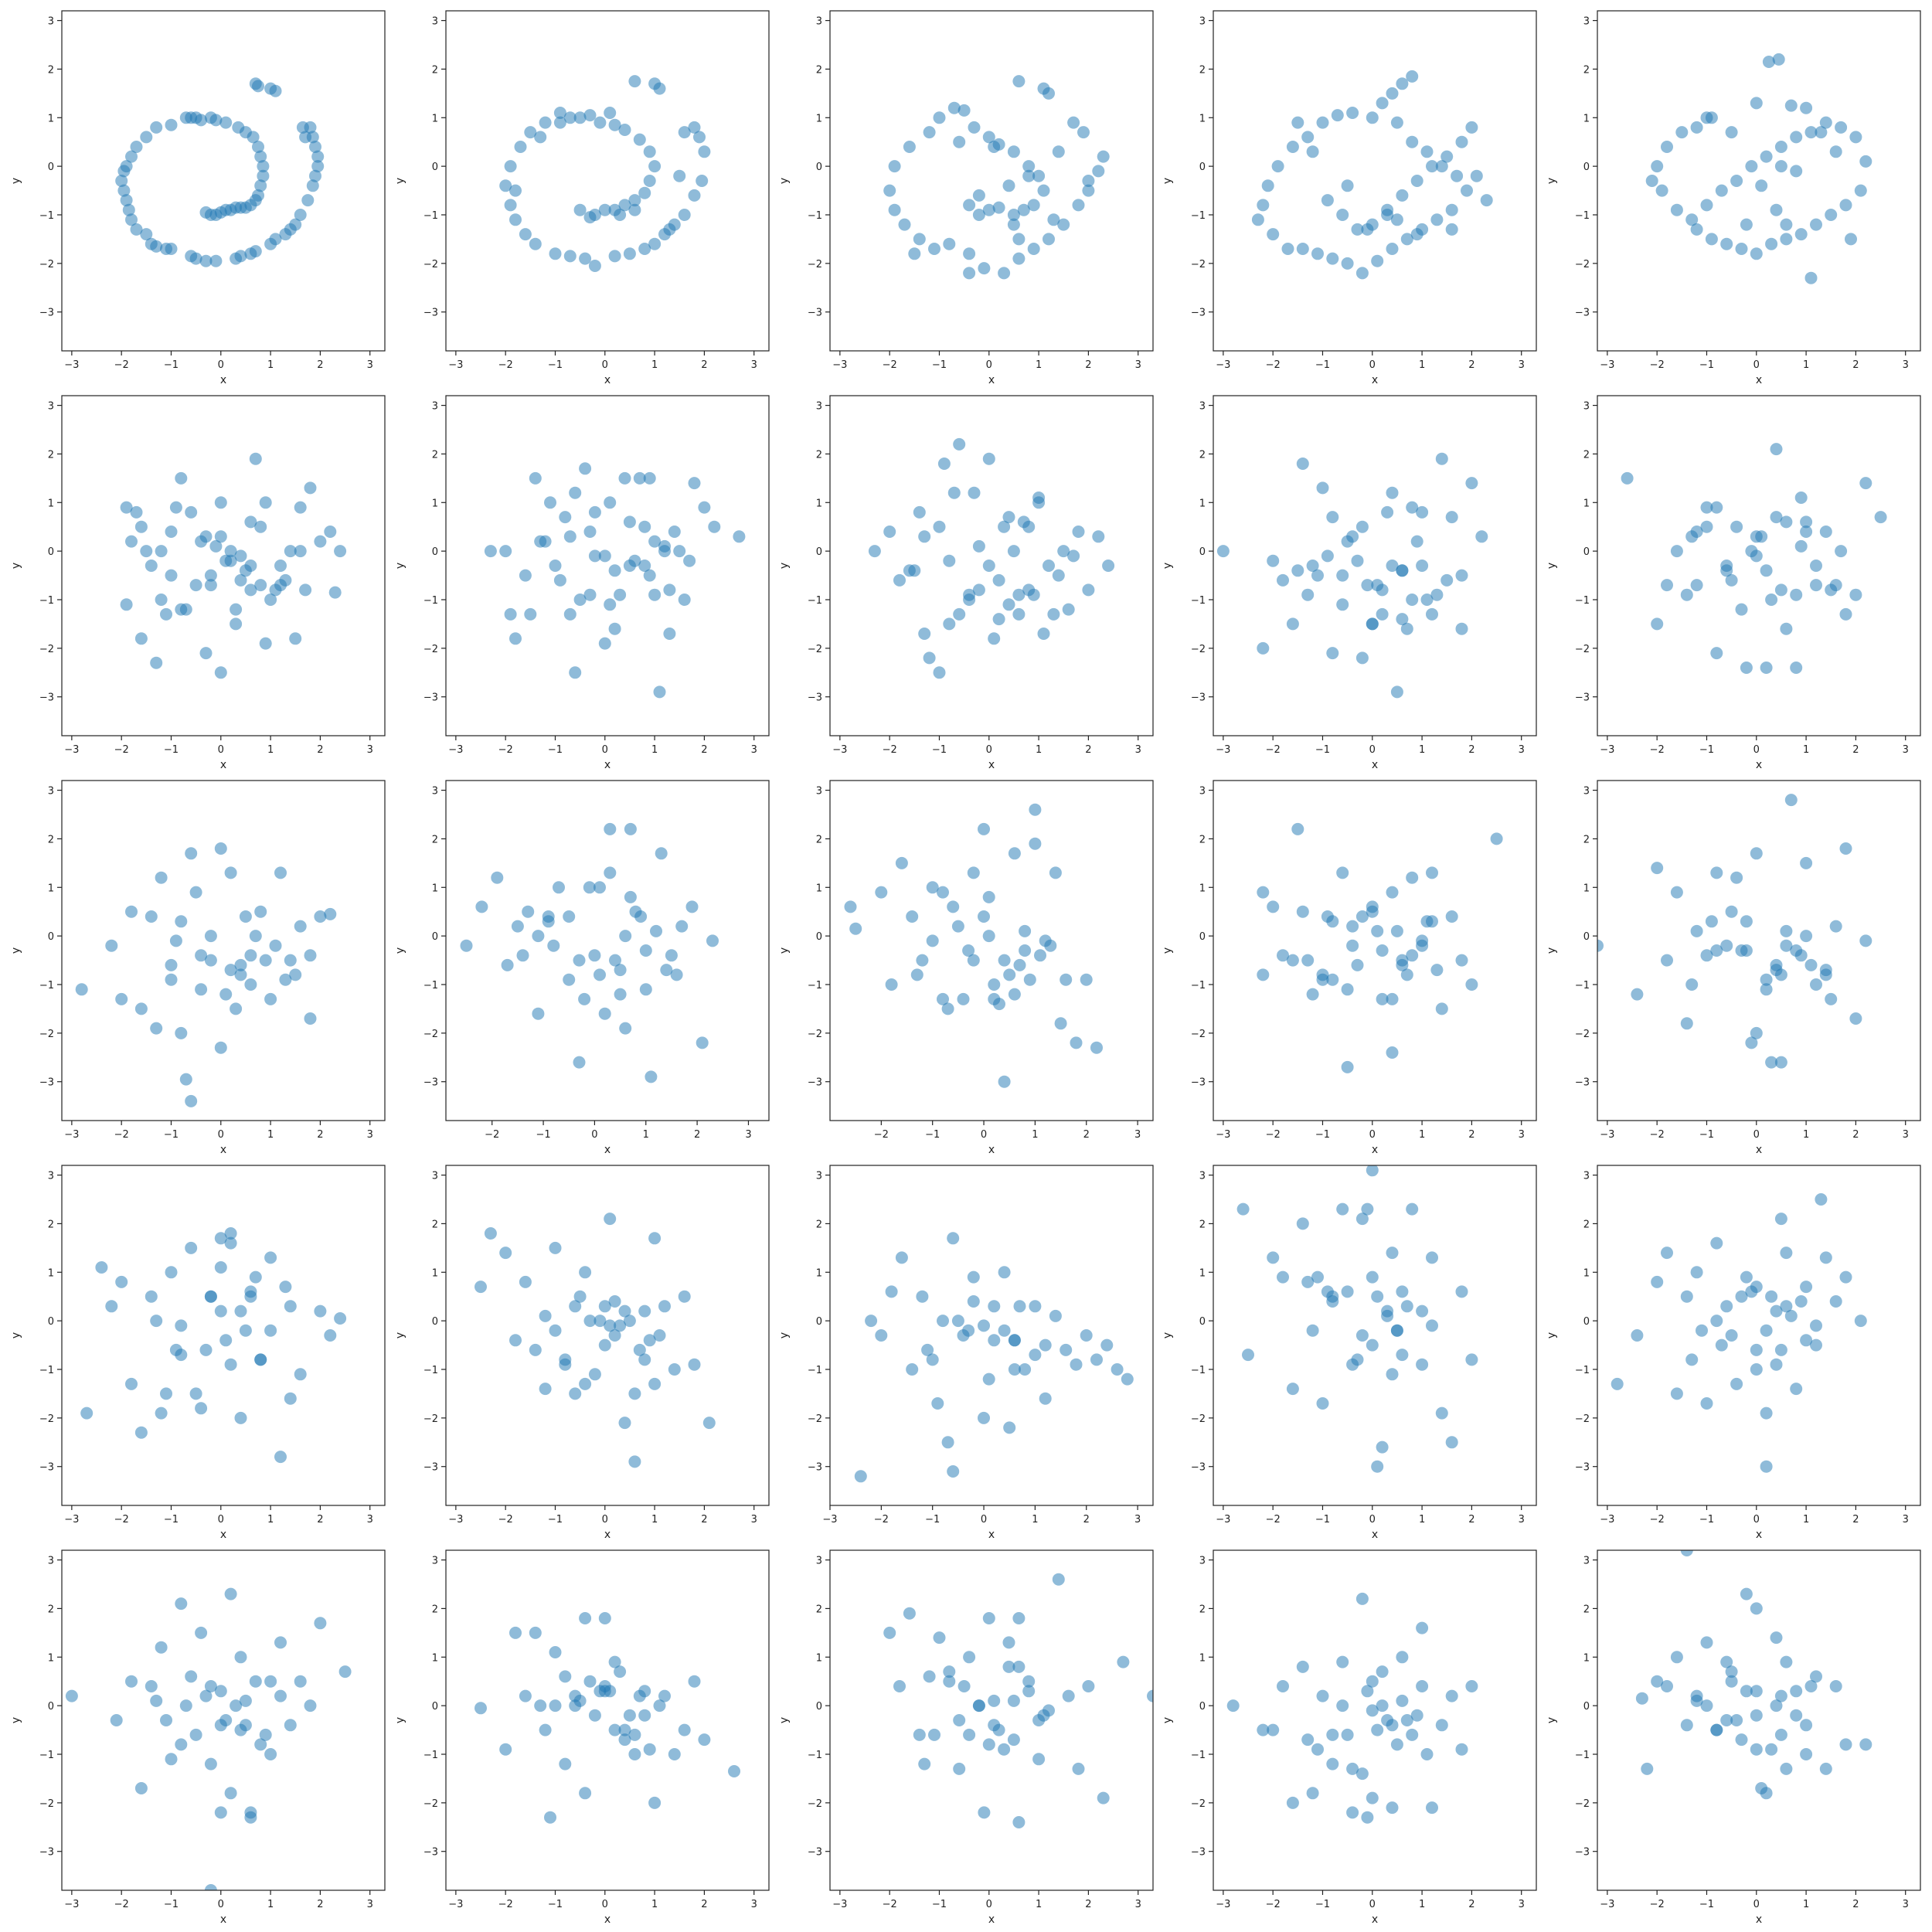 The width and height of the screenshot is (1932, 1932). What do you see at coordinates (1806, 1520) in the screenshot?
I see `x-tick-label: 1` at bounding box center [1806, 1520].